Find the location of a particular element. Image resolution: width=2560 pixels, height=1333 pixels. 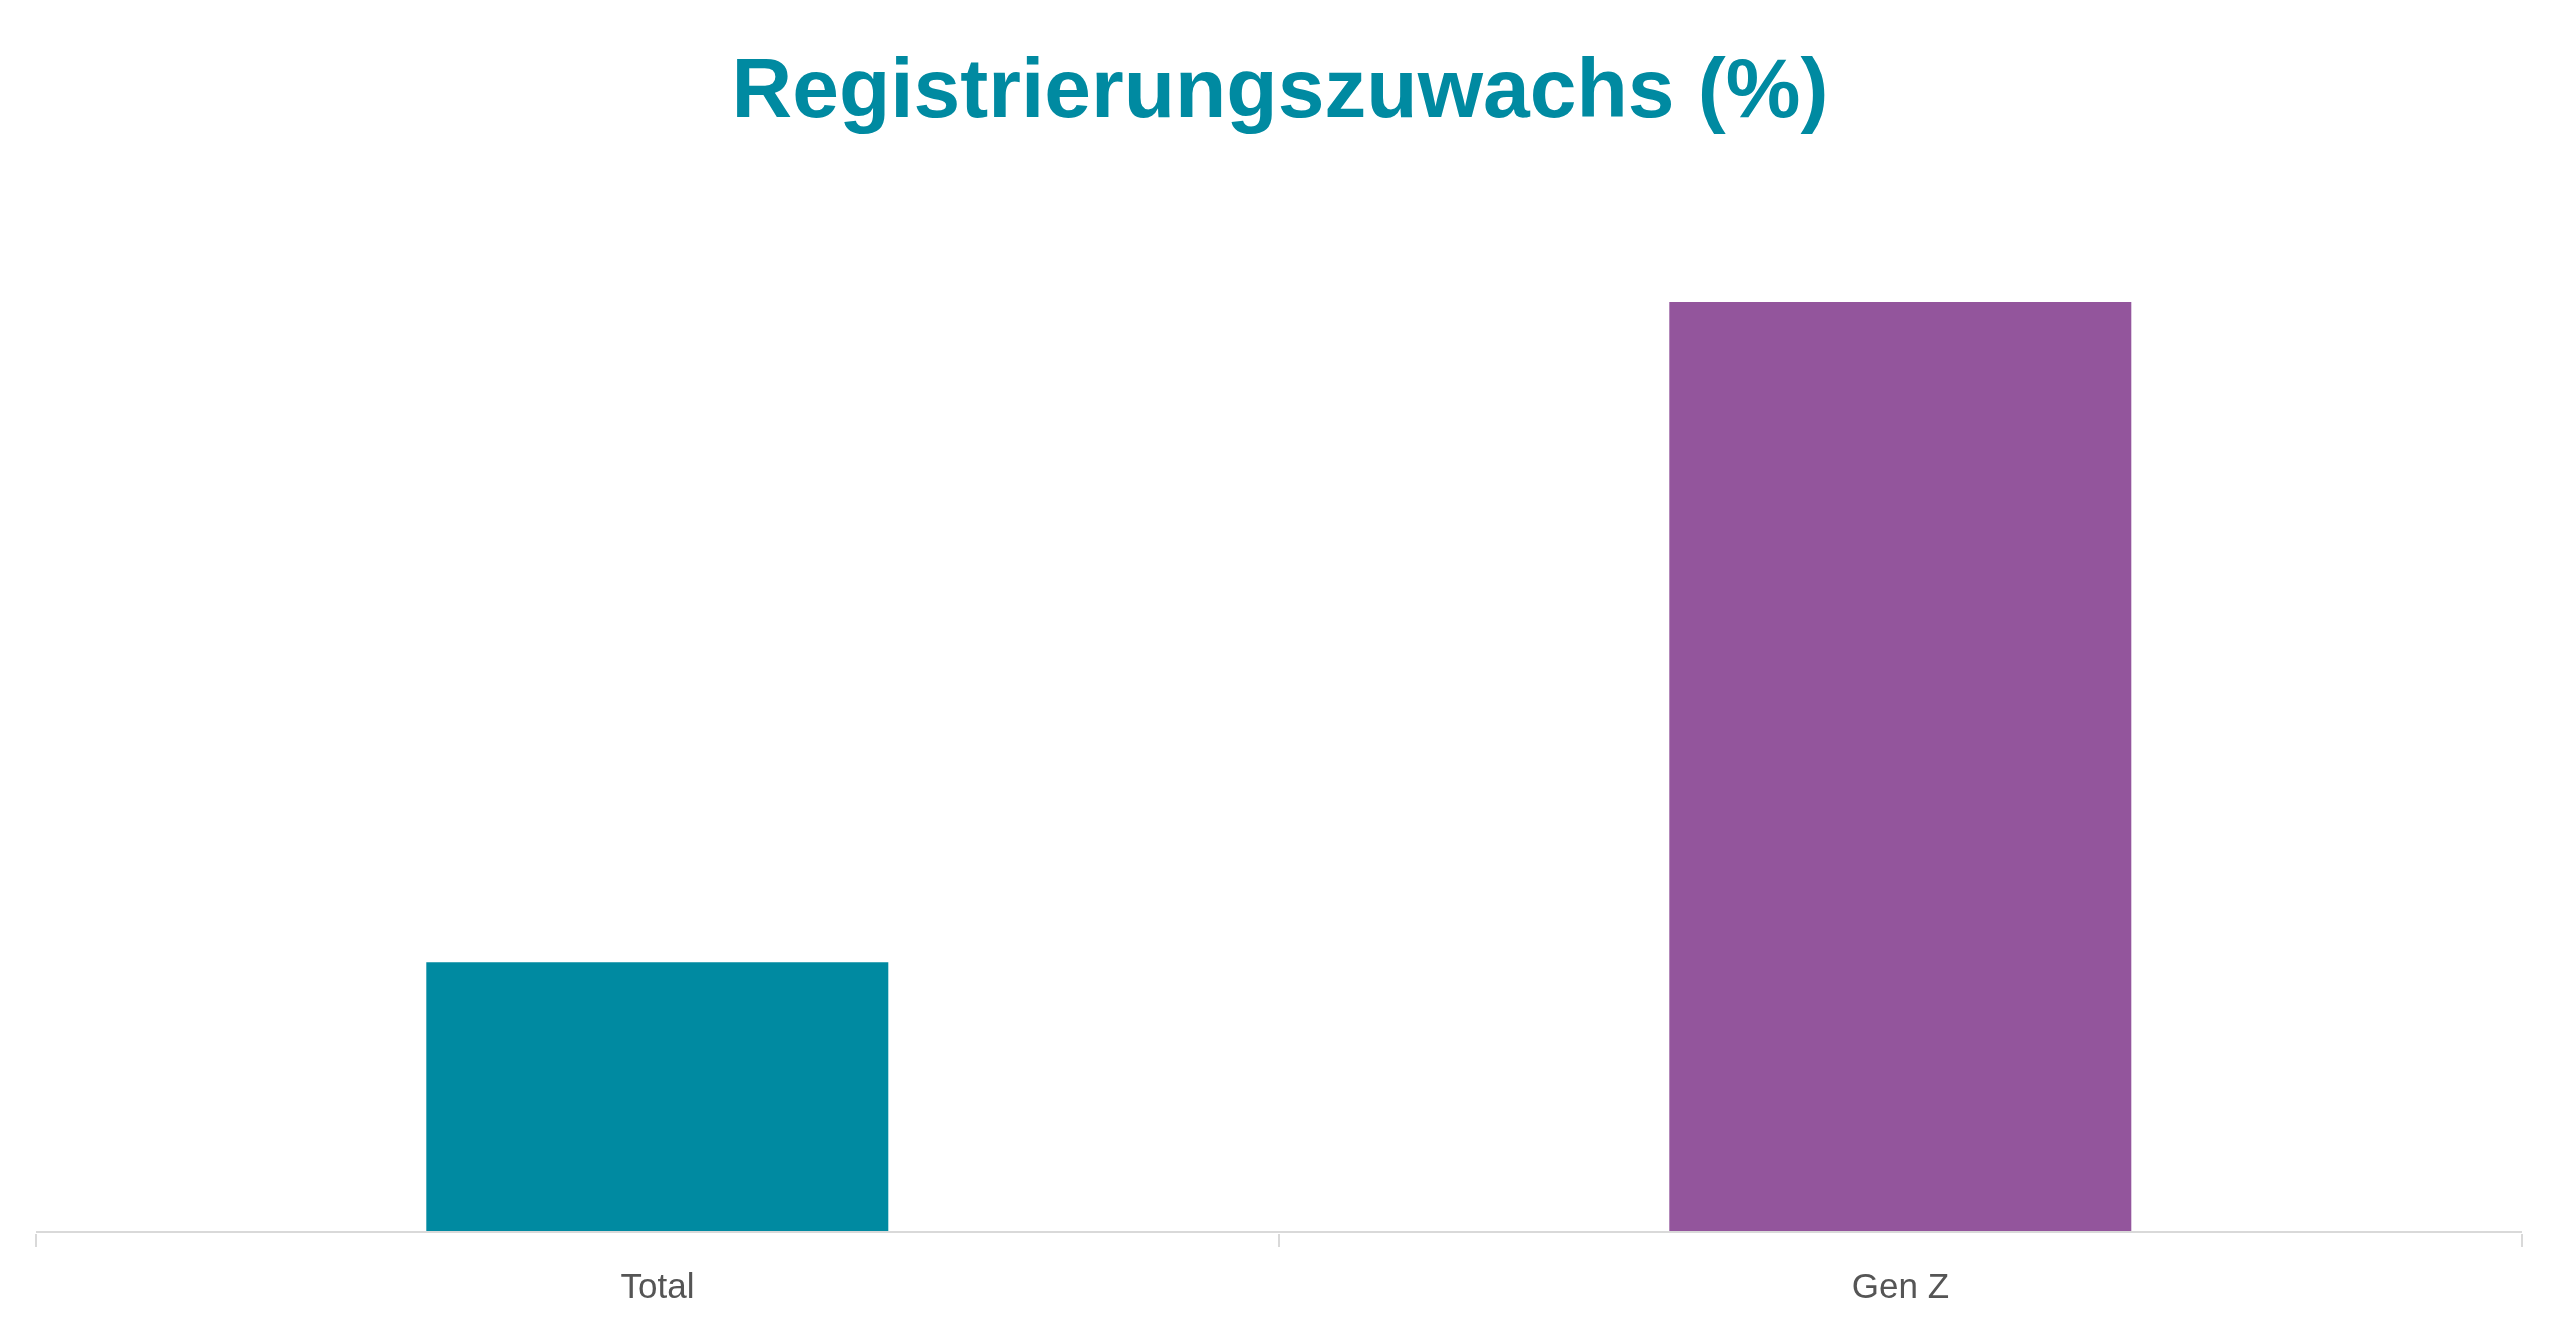

x-tick-label: Total is located at coordinates (657, 1286).